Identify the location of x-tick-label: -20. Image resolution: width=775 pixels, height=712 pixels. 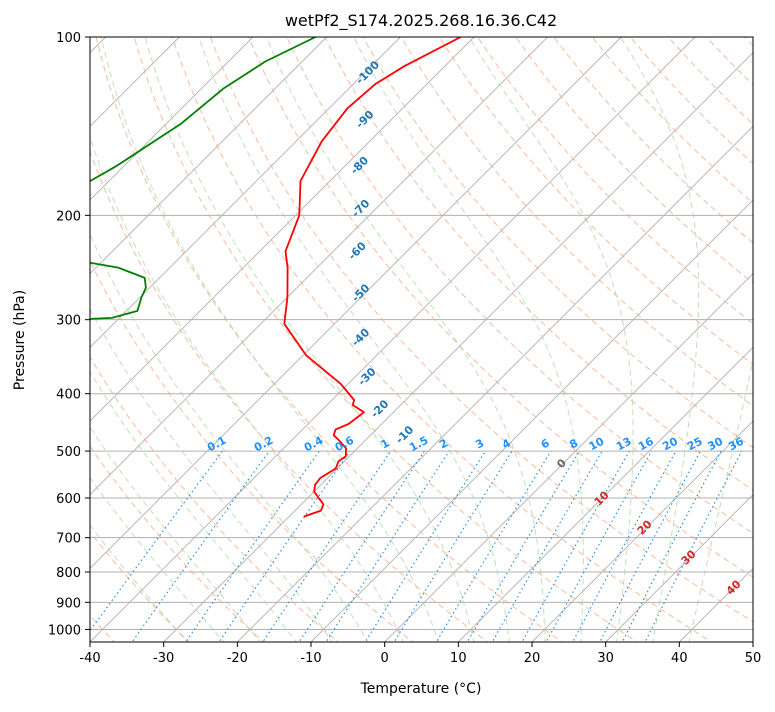
(237, 658).